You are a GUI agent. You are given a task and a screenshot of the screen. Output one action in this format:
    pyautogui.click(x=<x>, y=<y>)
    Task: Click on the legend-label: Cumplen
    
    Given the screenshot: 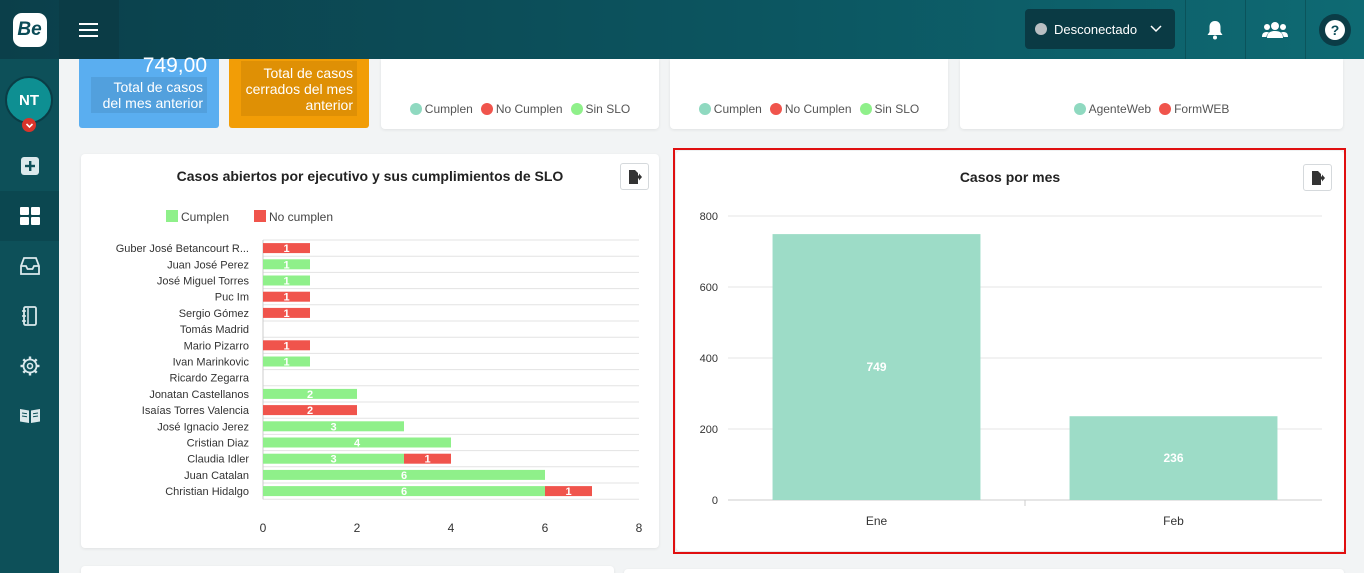 What is the action you would take?
    pyautogui.click(x=205, y=217)
    